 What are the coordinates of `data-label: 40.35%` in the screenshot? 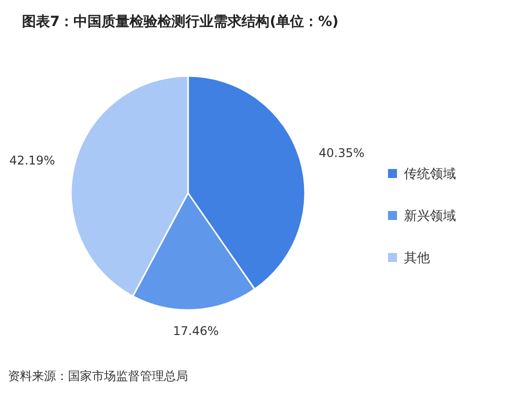 It's located at (341, 153).